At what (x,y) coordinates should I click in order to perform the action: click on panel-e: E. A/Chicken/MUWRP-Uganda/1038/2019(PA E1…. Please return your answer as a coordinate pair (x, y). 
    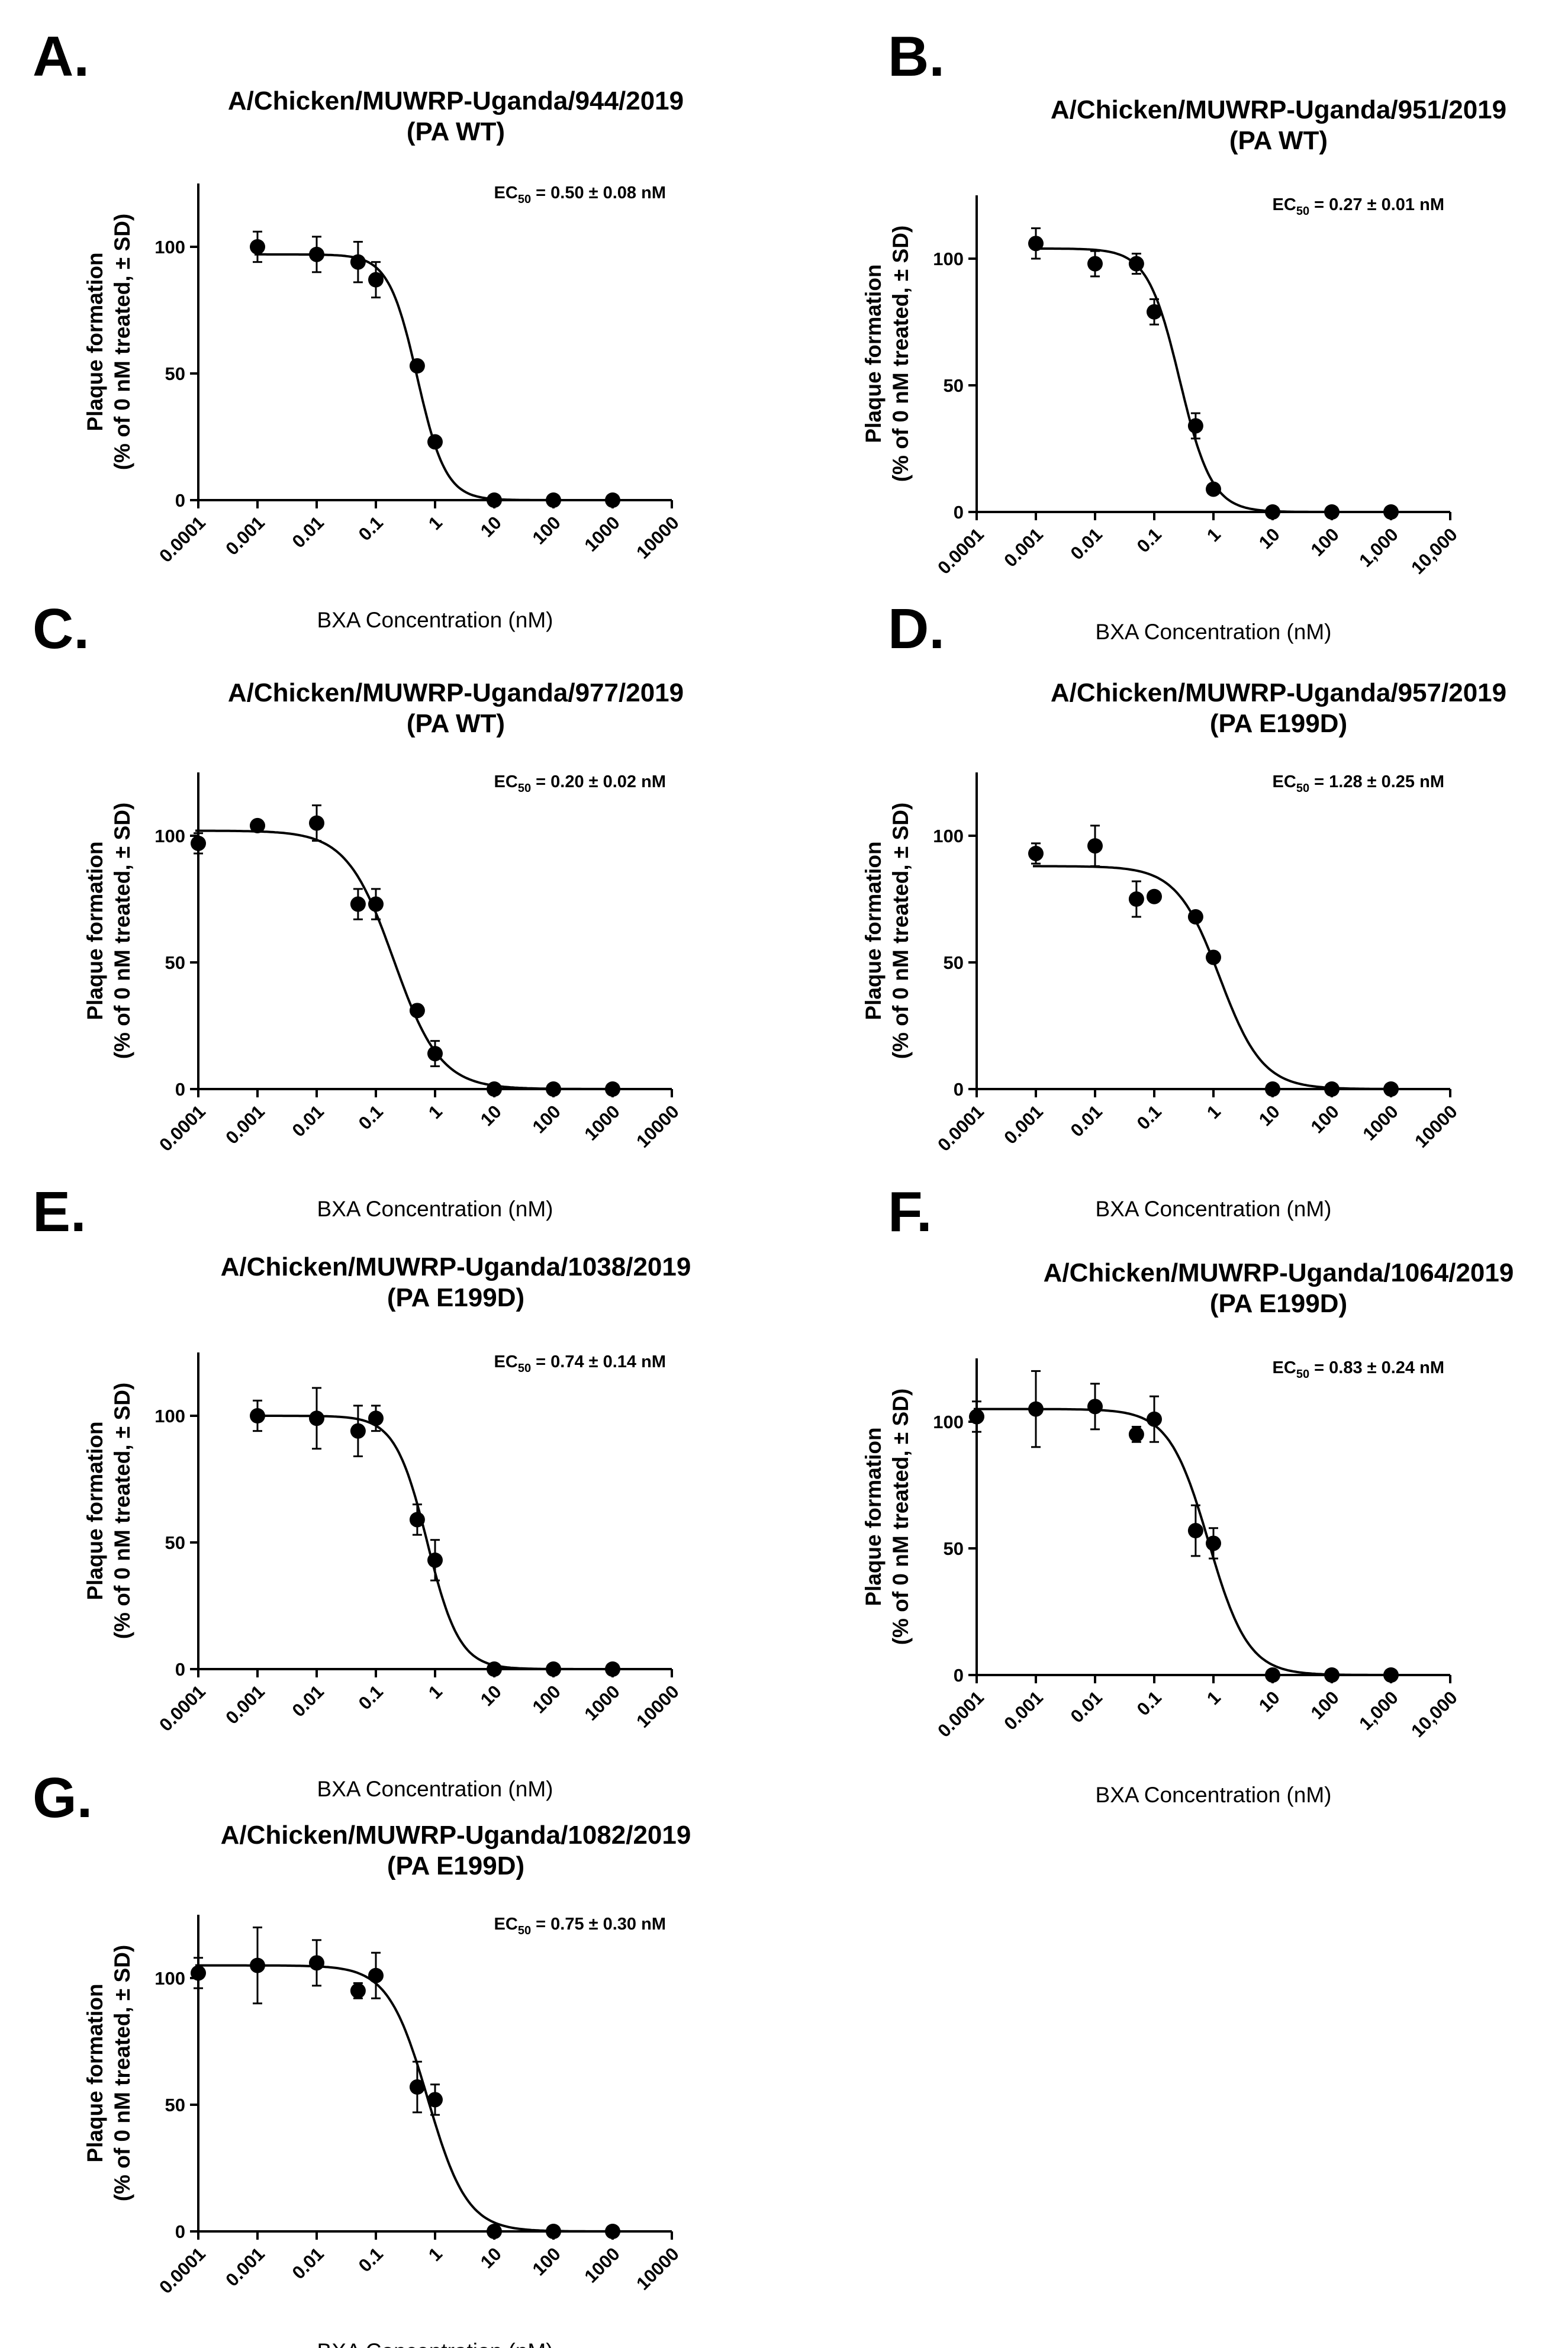
    Looking at the image, I should click on (362, 1490).